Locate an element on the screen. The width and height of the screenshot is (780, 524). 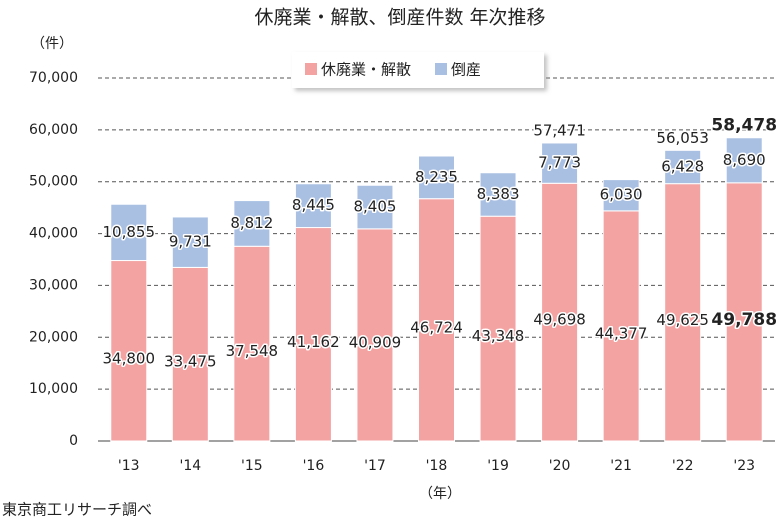
value-label: 6,428 is located at coordinates (682, 166).